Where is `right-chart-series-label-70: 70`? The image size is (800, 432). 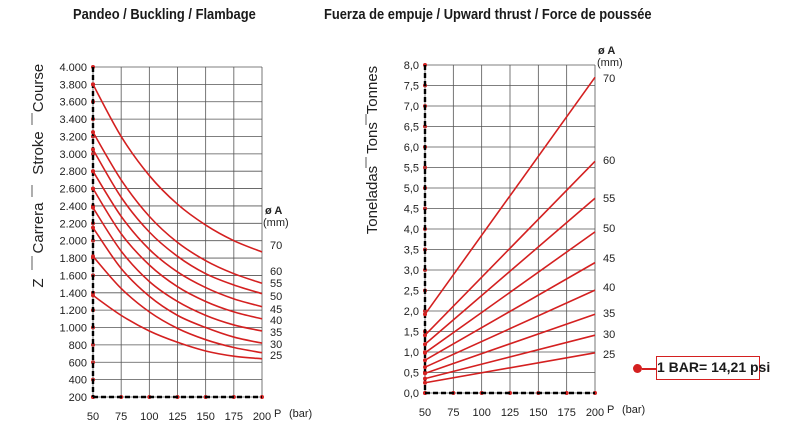 right-chart-series-label-70: 70 is located at coordinates (609, 79).